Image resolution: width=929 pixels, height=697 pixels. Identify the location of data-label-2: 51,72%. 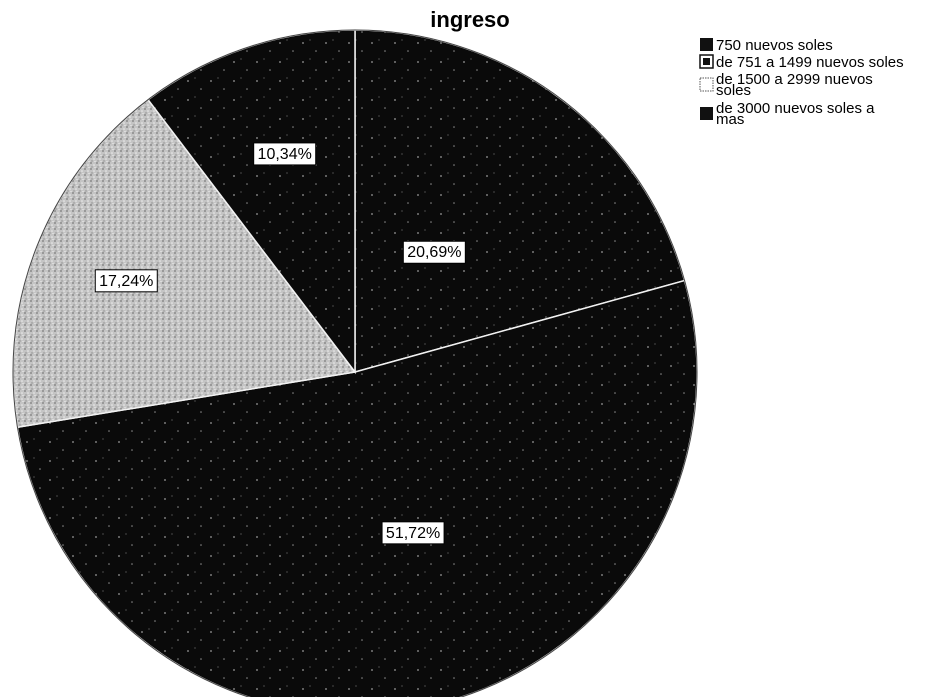
(413, 533).